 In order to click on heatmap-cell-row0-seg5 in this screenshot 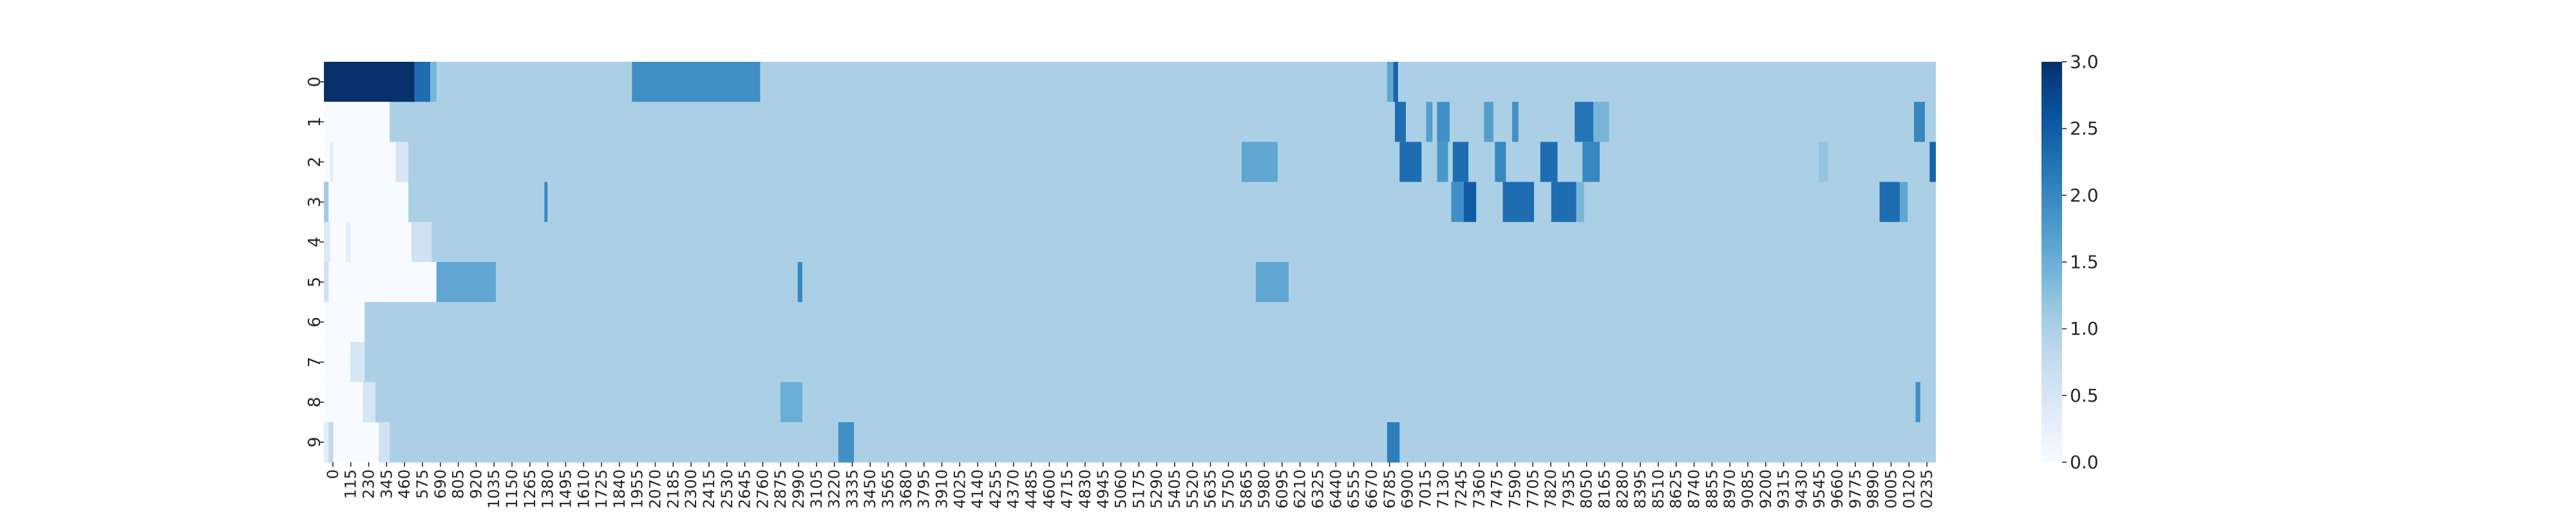, I will do `click(1395, 82)`.